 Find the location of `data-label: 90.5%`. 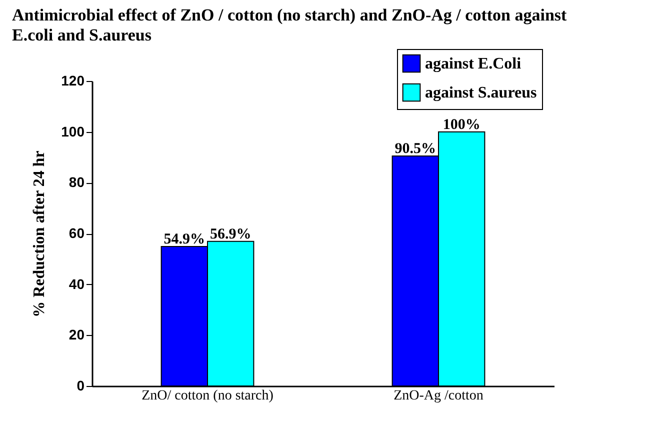

data-label: 90.5% is located at coordinates (415, 148).